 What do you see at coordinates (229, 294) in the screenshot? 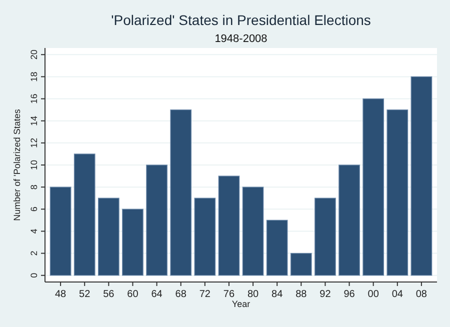
I see `x-tick-label: 76` at bounding box center [229, 294].